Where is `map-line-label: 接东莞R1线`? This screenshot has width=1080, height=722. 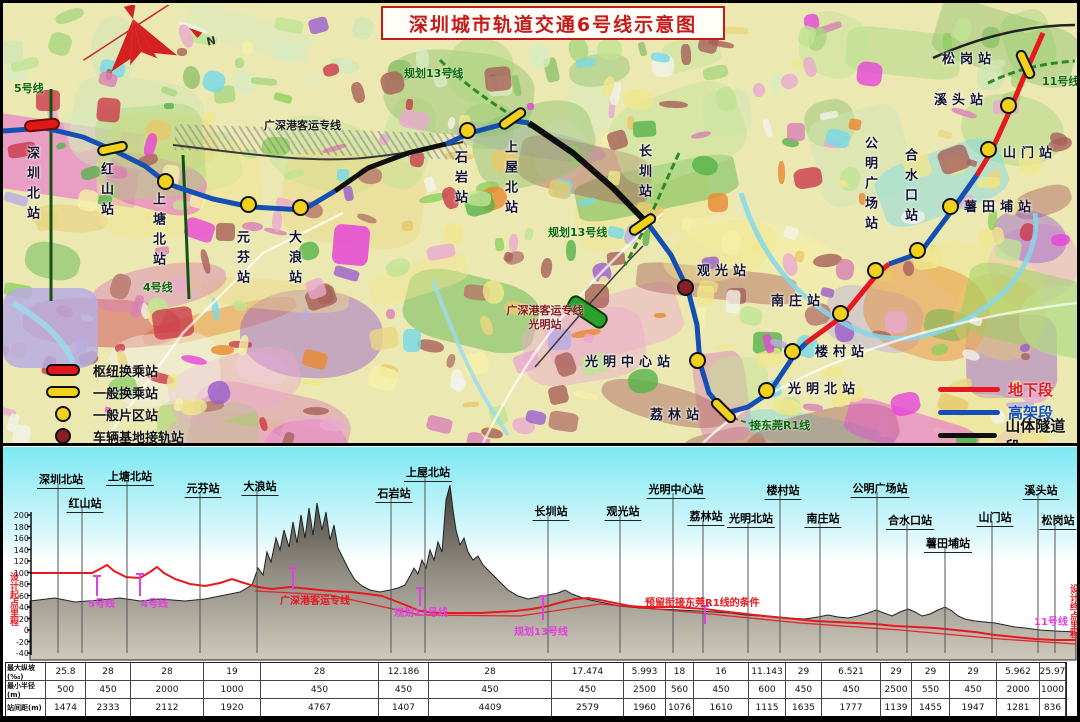 map-line-label: 接东莞R1线 is located at coordinates (780, 425).